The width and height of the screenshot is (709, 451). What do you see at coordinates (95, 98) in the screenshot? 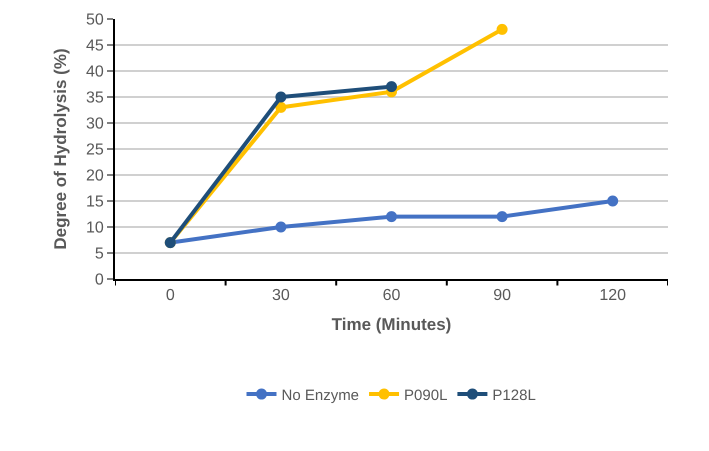
I see `y-tick-label: 35` at bounding box center [95, 98].